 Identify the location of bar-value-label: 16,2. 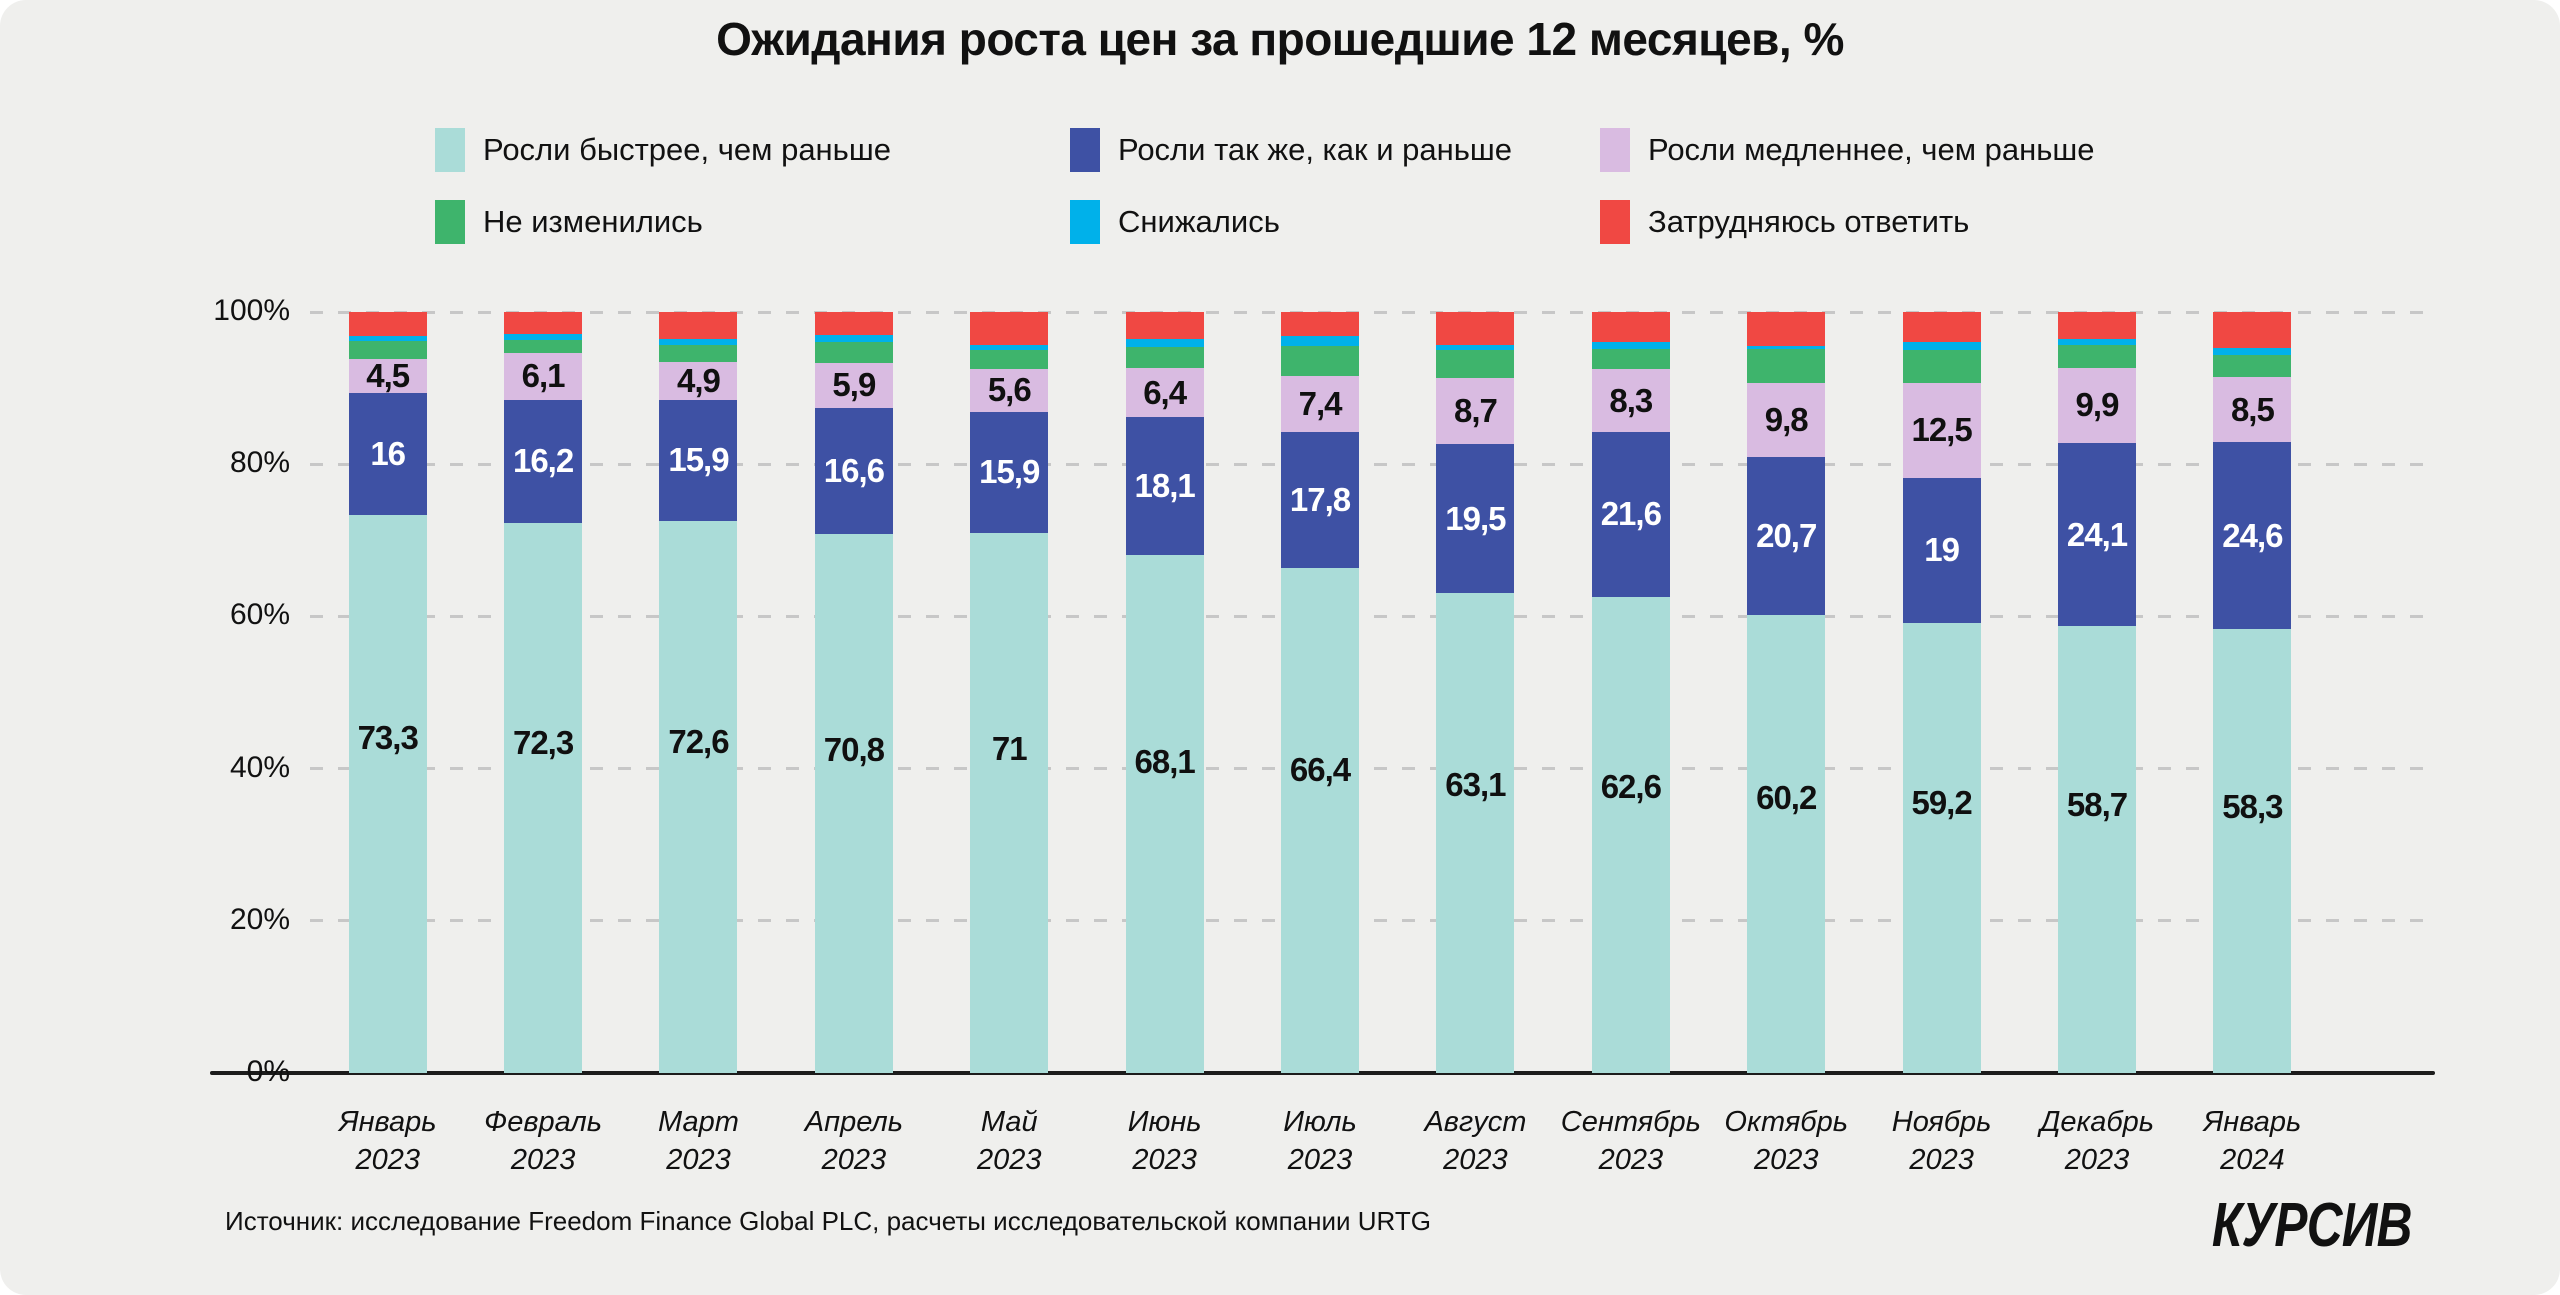
(543, 461).